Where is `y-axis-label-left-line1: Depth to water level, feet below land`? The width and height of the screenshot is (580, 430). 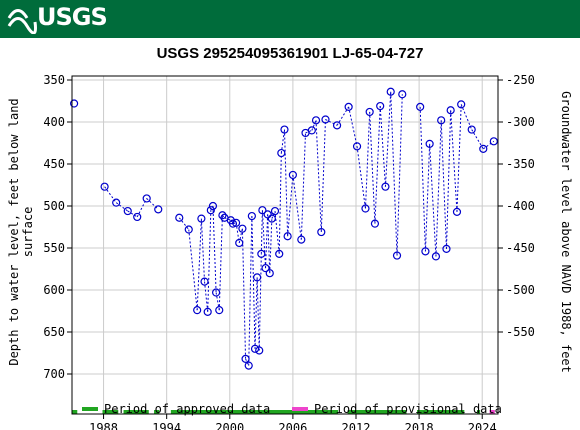 y-axis-label-left-line1: Depth to water level, feet below land is located at coordinates (14, 231).